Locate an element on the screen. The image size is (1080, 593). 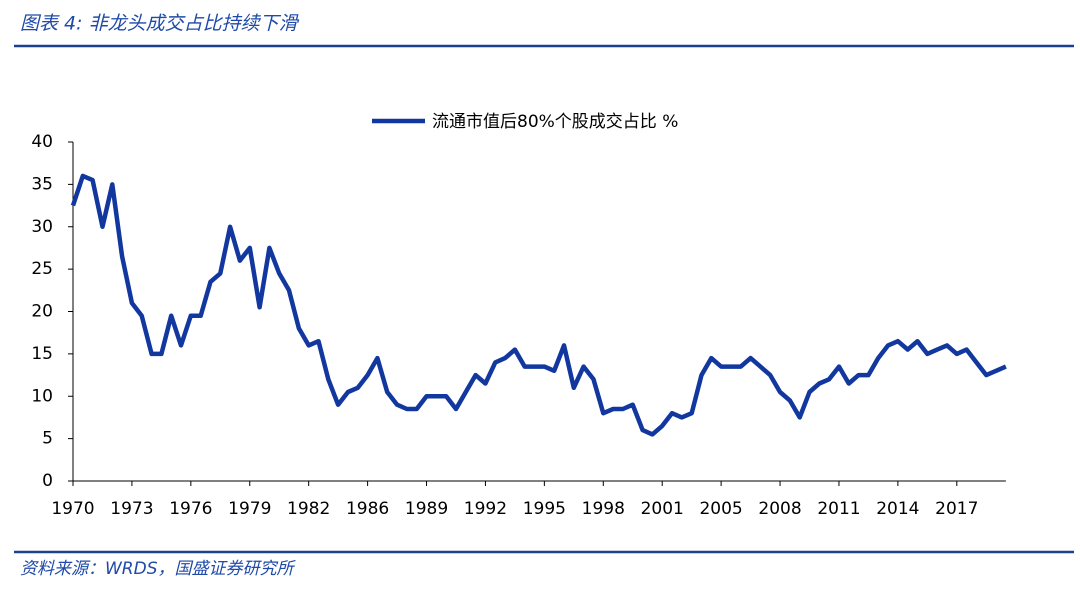
x-tick-label: 2001 is located at coordinates (662, 509).